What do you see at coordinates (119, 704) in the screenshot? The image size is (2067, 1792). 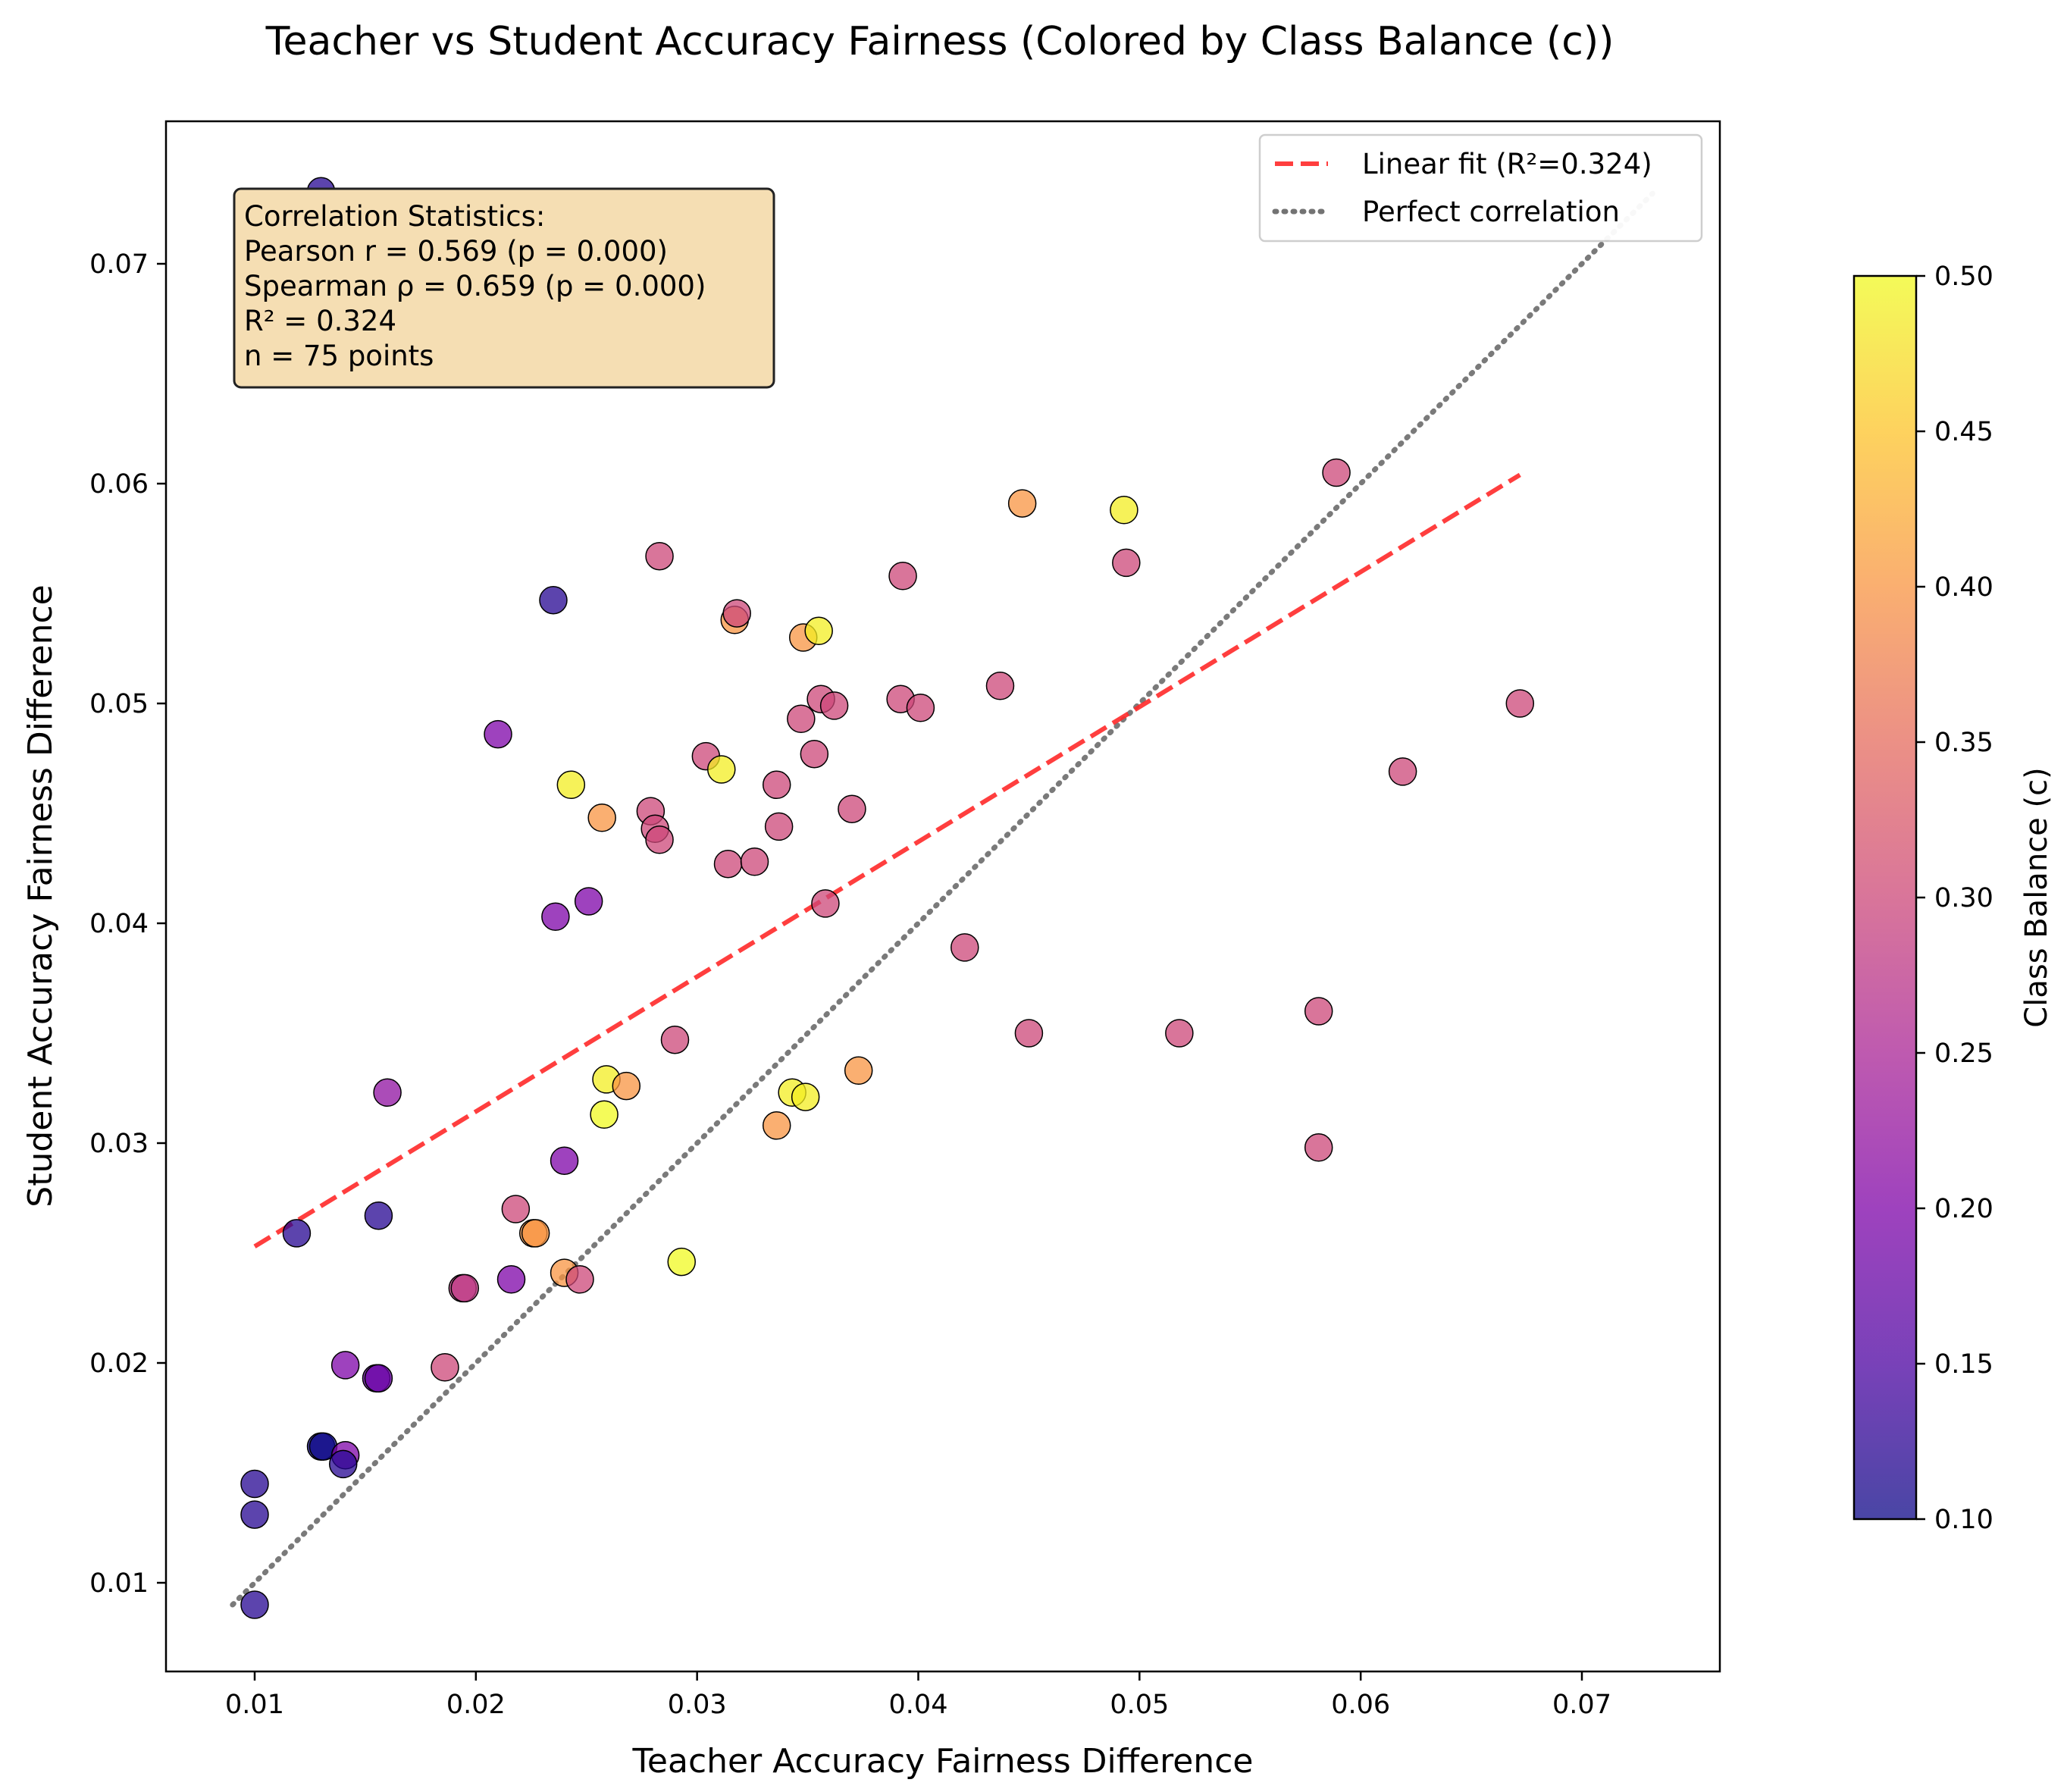 I see `y-tick-label: 0.05` at bounding box center [119, 704].